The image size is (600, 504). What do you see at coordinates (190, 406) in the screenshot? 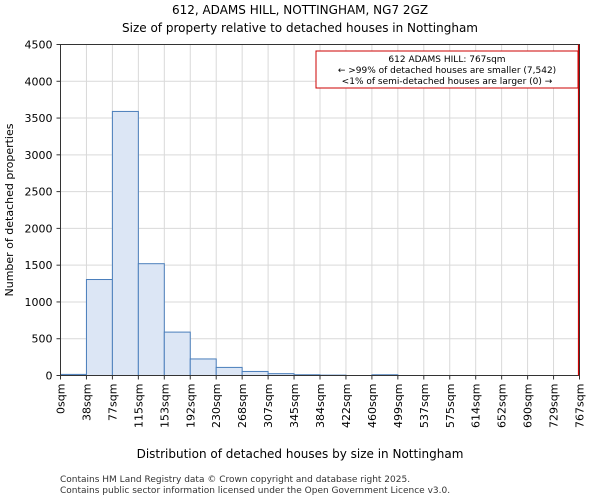
I see `x-tick-label-192sqm: 192sqm` at bounding box center [190, 406].